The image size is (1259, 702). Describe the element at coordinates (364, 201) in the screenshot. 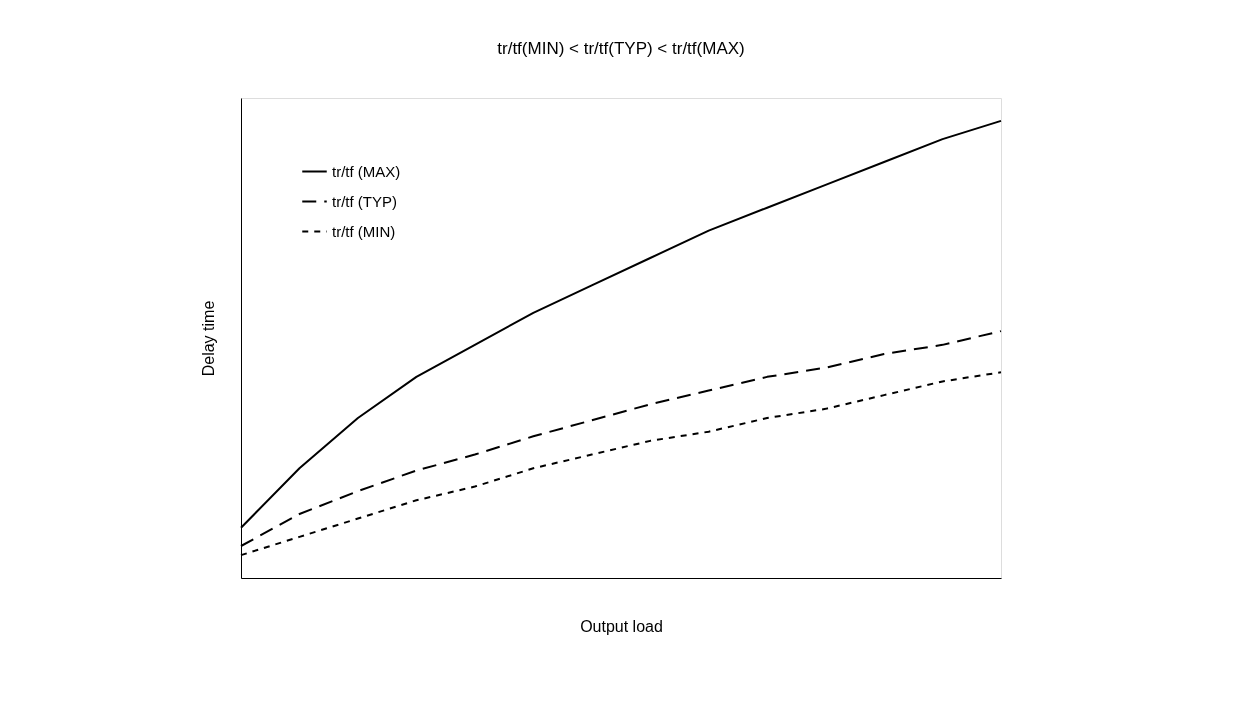

I see `legend-label: tr/tf (TYP)` at that location.